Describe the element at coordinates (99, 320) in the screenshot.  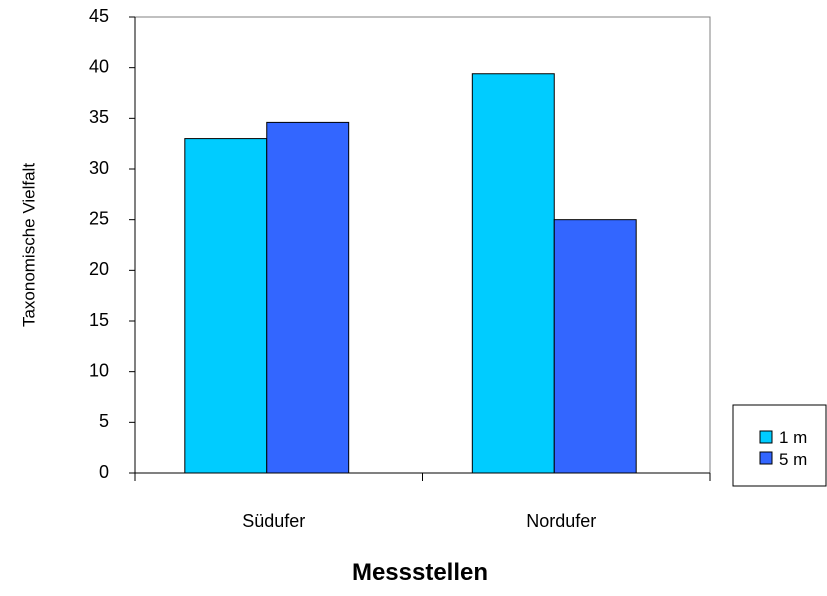
I see `y-tick-label: 15` at that location.